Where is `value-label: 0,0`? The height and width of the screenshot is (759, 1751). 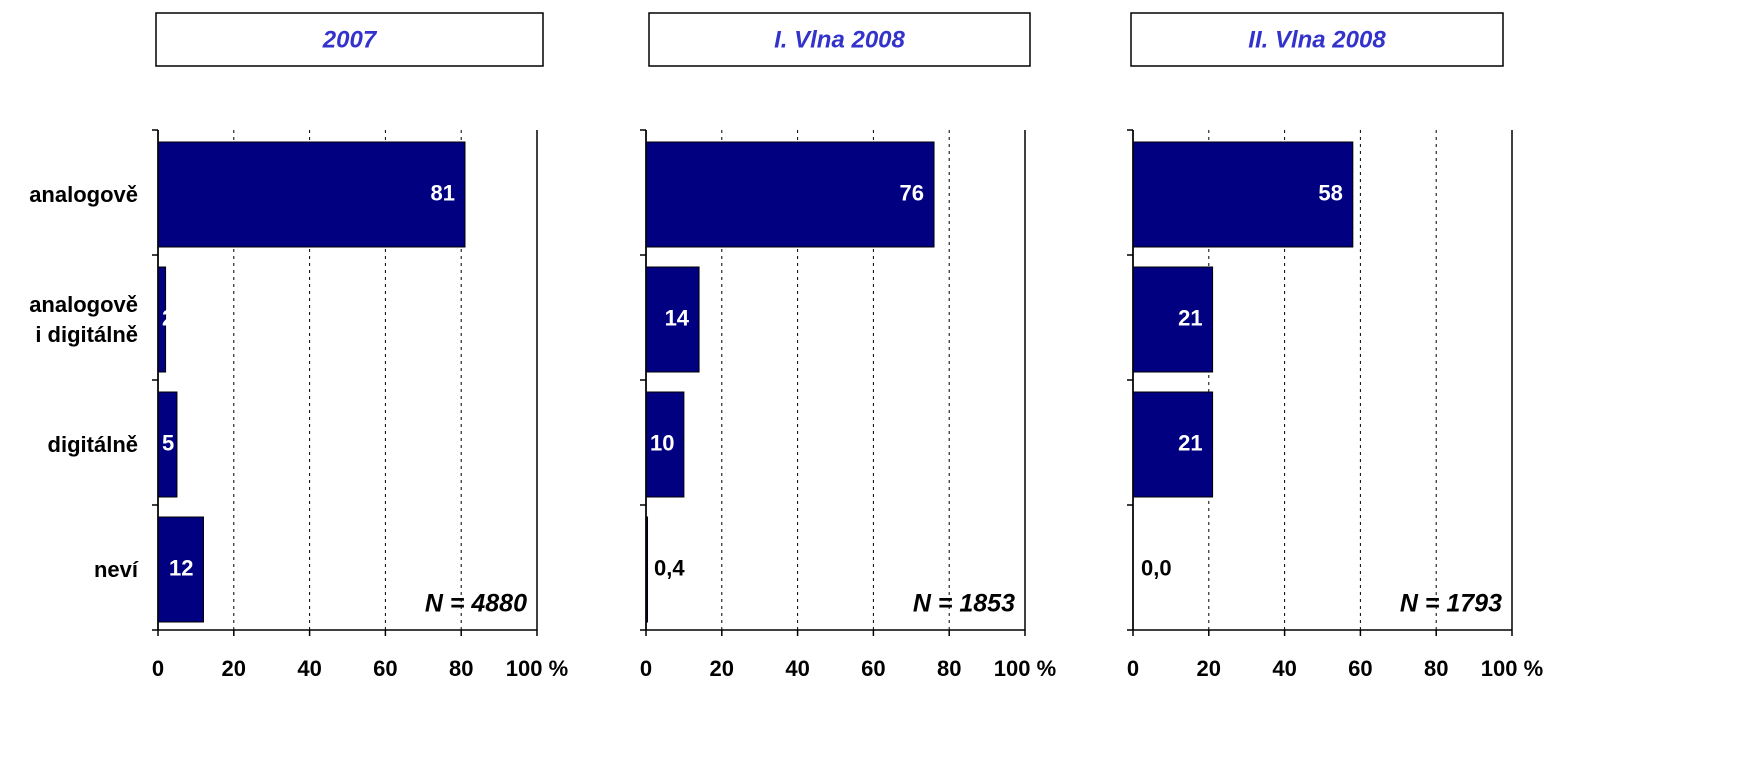 value-label: 0,0 is located at coordinates (1156, 567).